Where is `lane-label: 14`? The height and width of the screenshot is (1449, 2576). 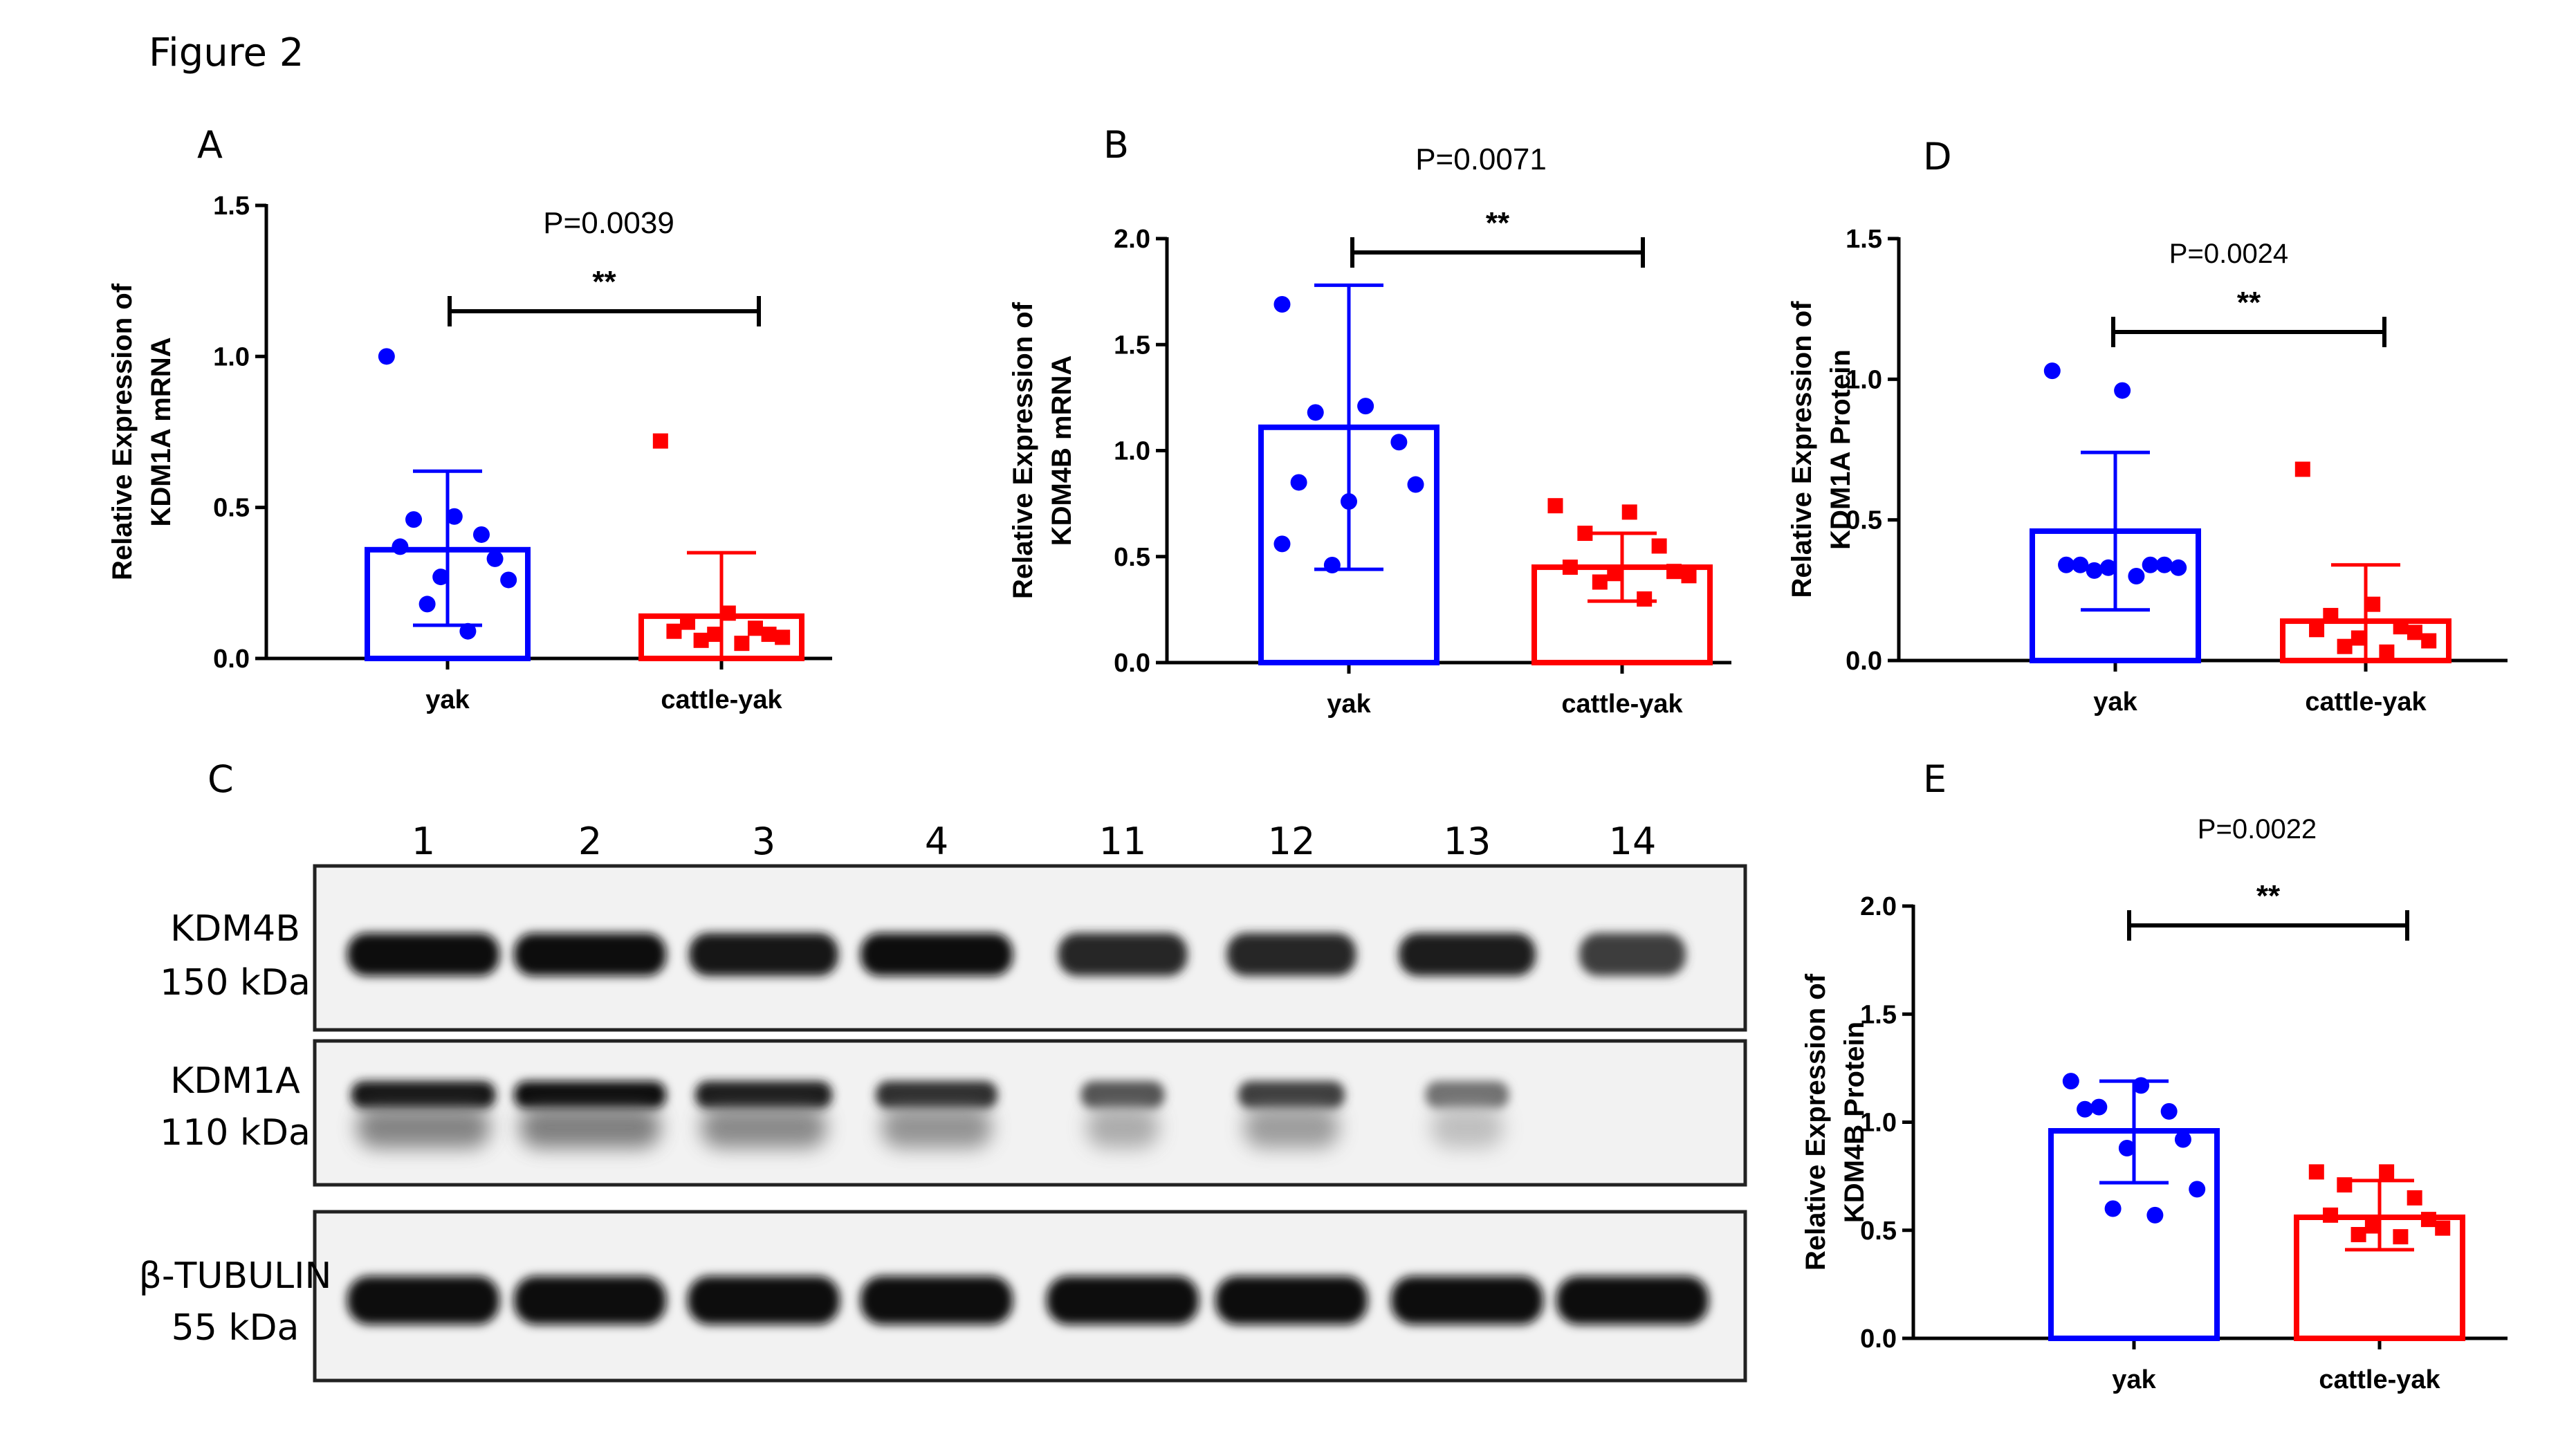
lane-label: 14 is located at coordinates (1633, 841).